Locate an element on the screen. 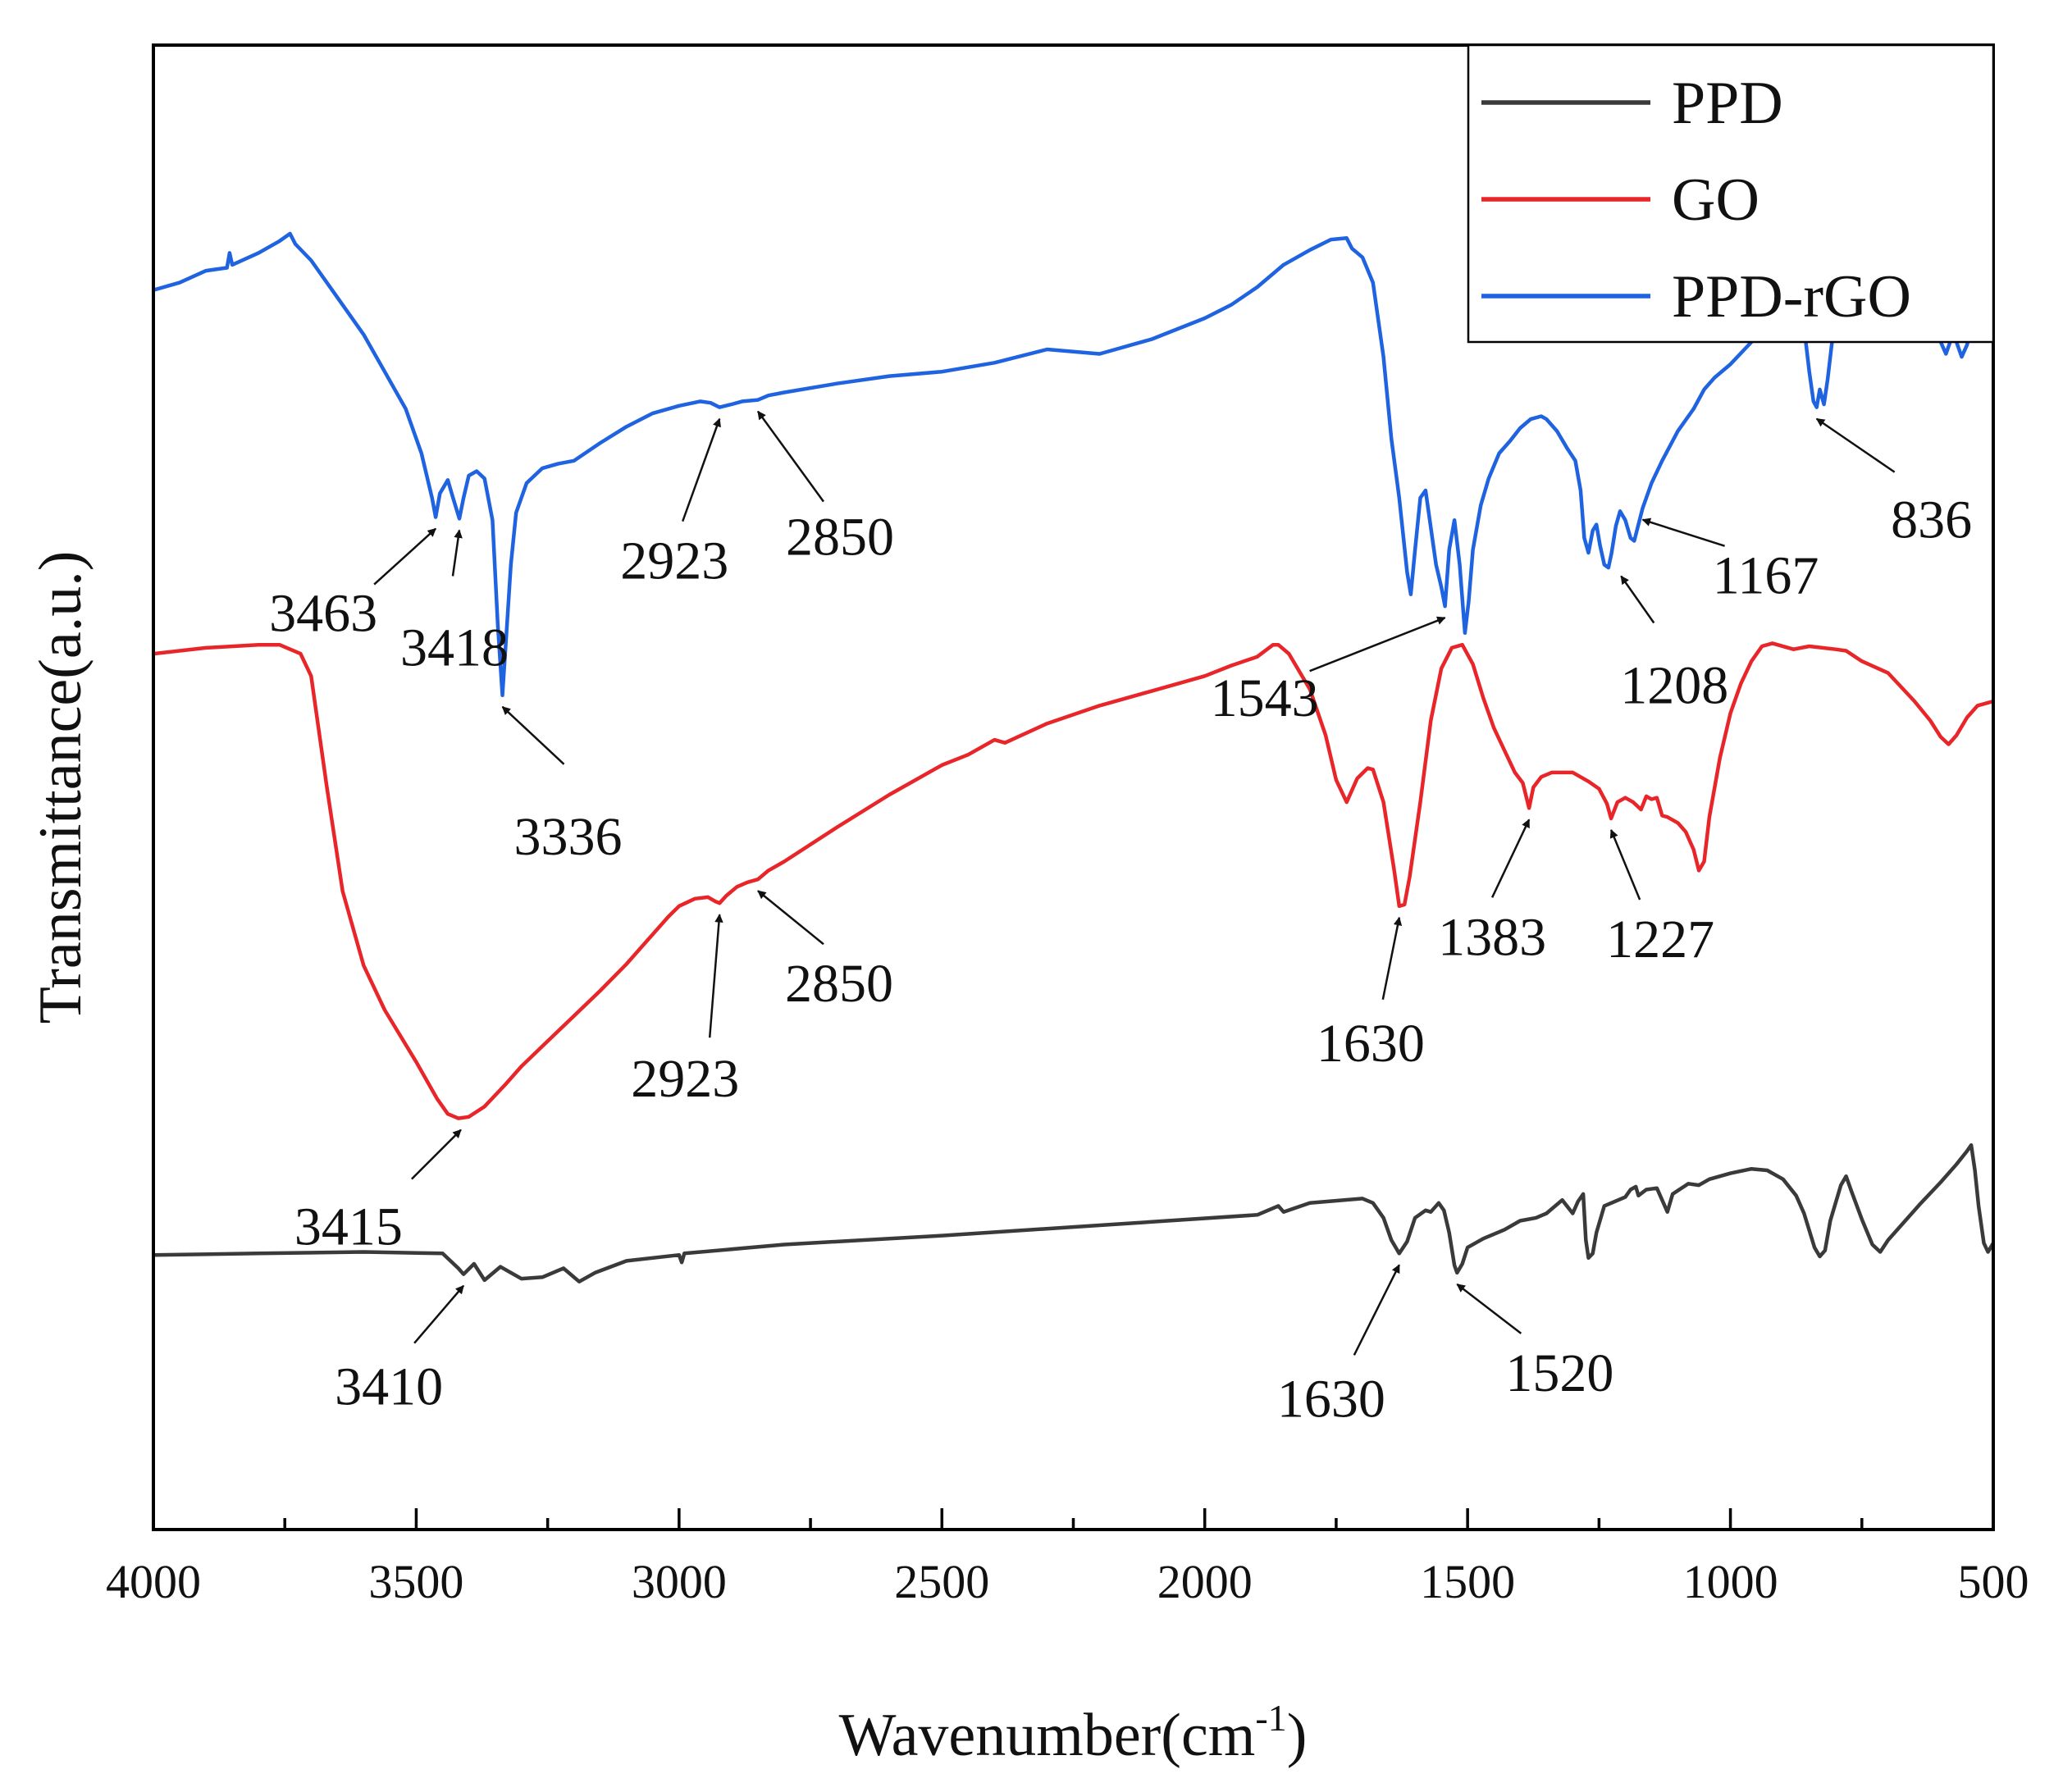 Image resolution: width=2063 pixels, height=1792 pixels. peak-label: 1167 is located at coordinates (1766, 576).